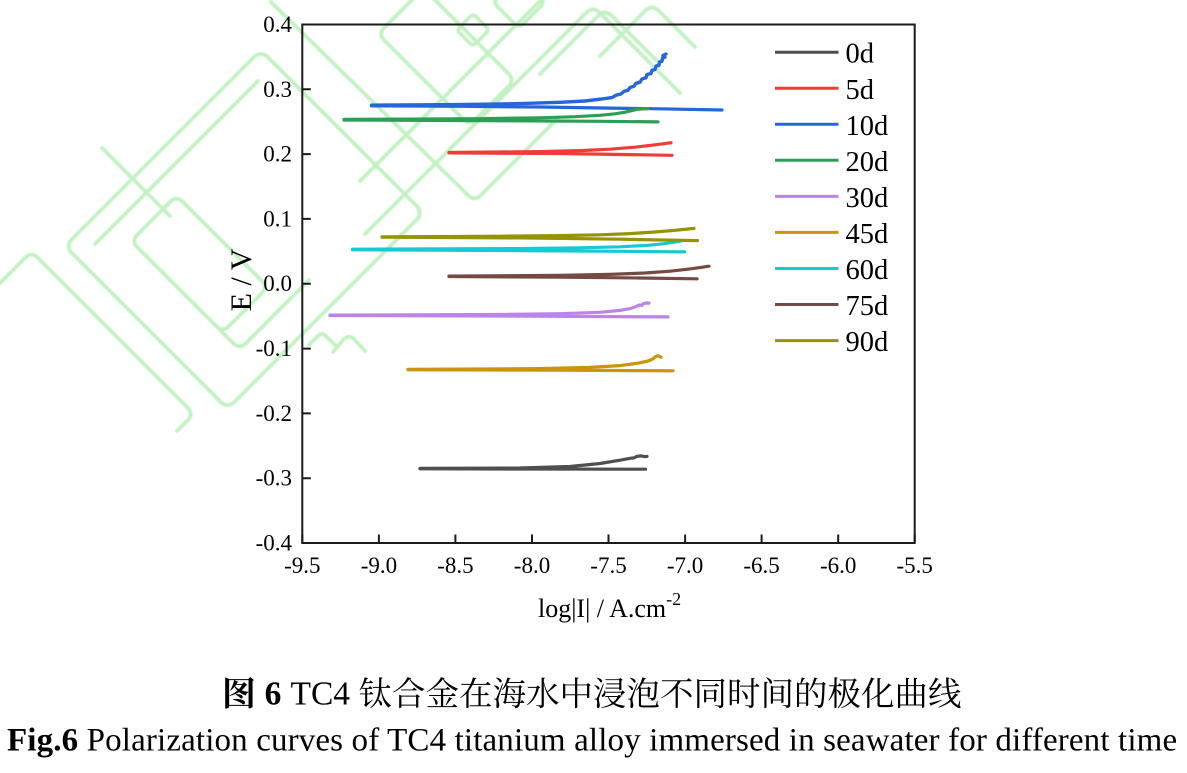 The image size is (1187, 773). Describe the element at coordinates (914, 565) in the screenshot. I see `svg-text: -5.5` at that location.